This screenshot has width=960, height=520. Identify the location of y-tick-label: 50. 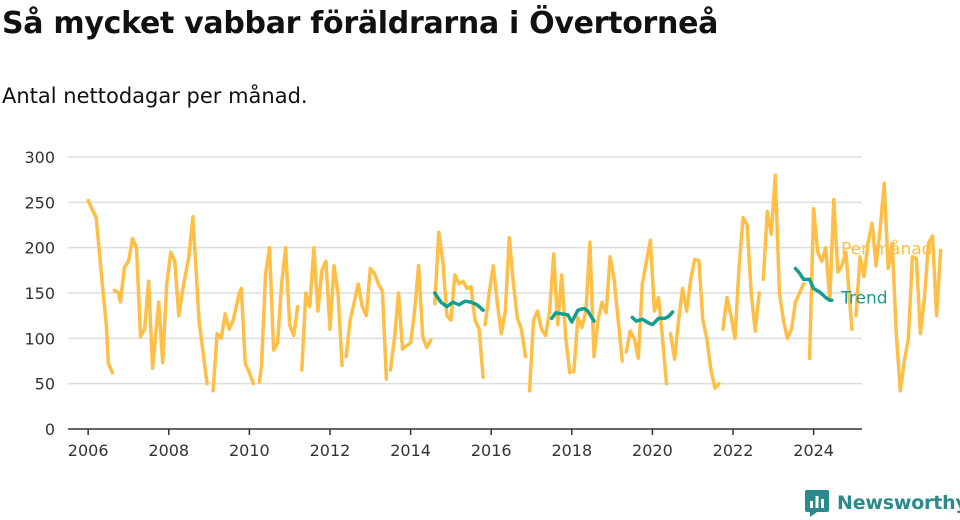
(45, 384).